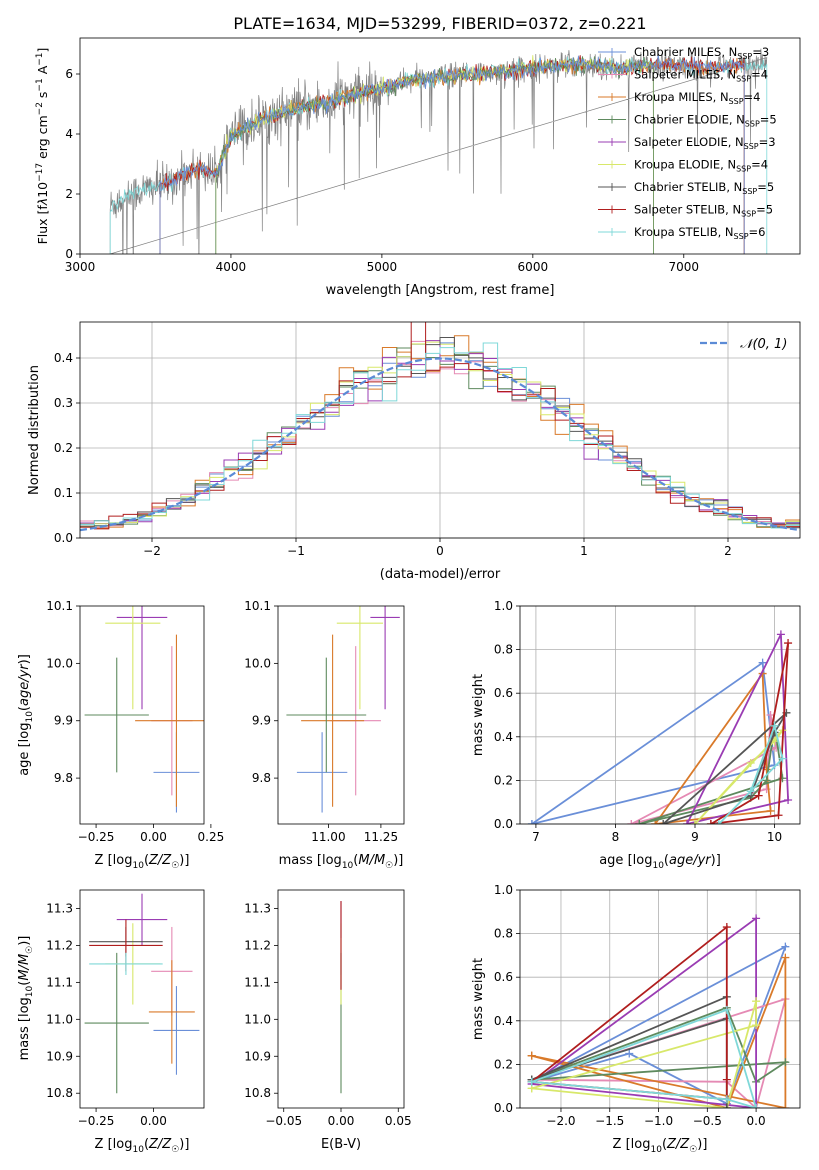 The width and height of the screenshot is (819, 1170). Describe the element at coordinates (728, 551) in the screenshot. I see `x-tick-label: 2` at that location.